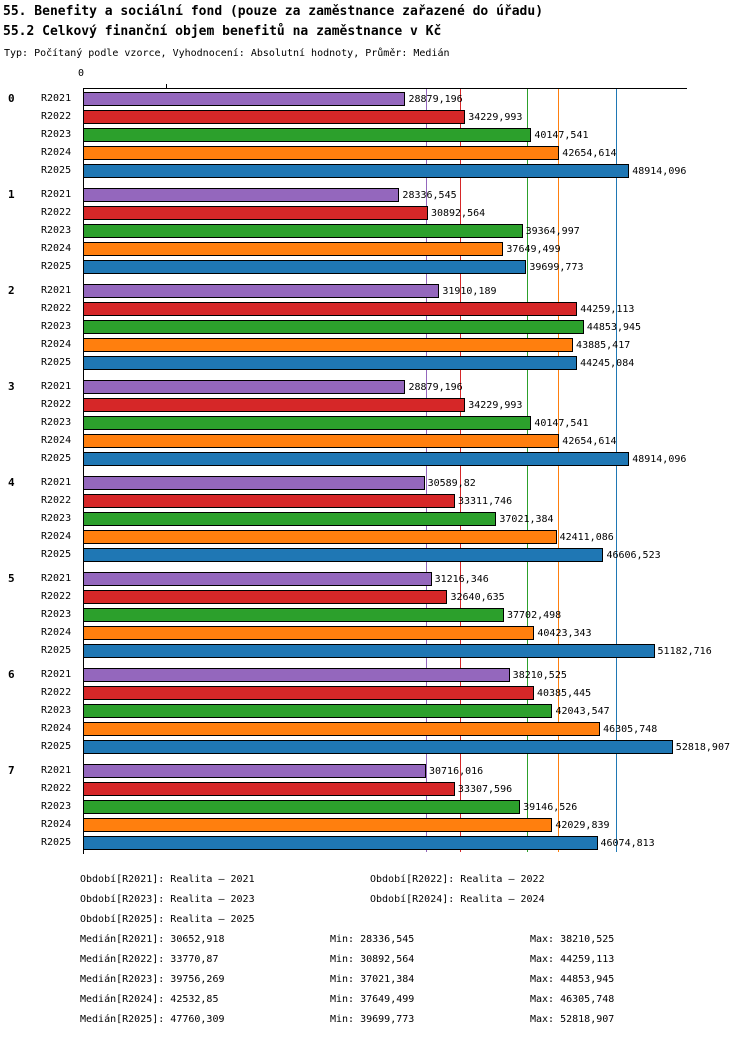 The image size is (750, 1040). I want to click on bar-track: 48914,096, so click(384, 459).